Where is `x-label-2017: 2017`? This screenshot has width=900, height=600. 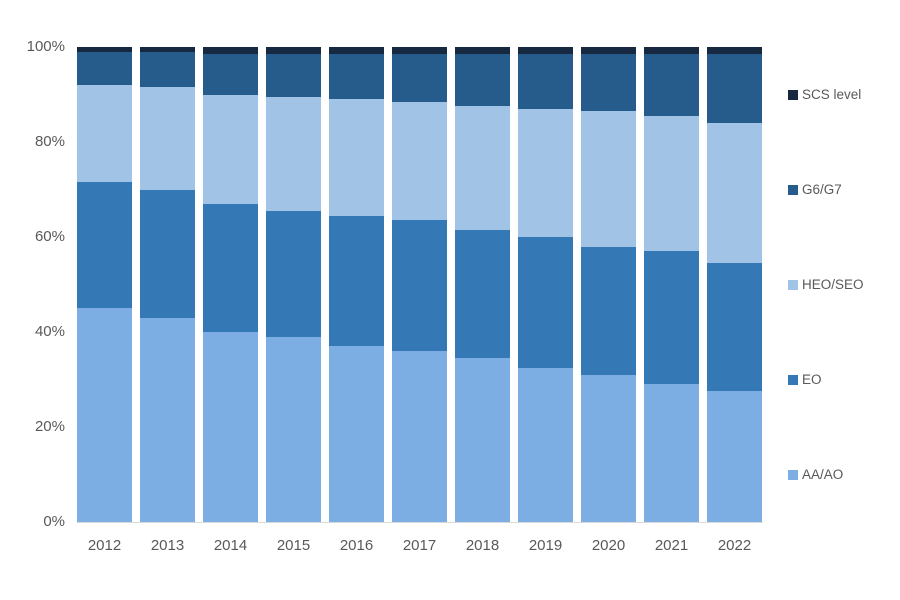
x-label-2017: 2017 is located at coordinates (419, 545).